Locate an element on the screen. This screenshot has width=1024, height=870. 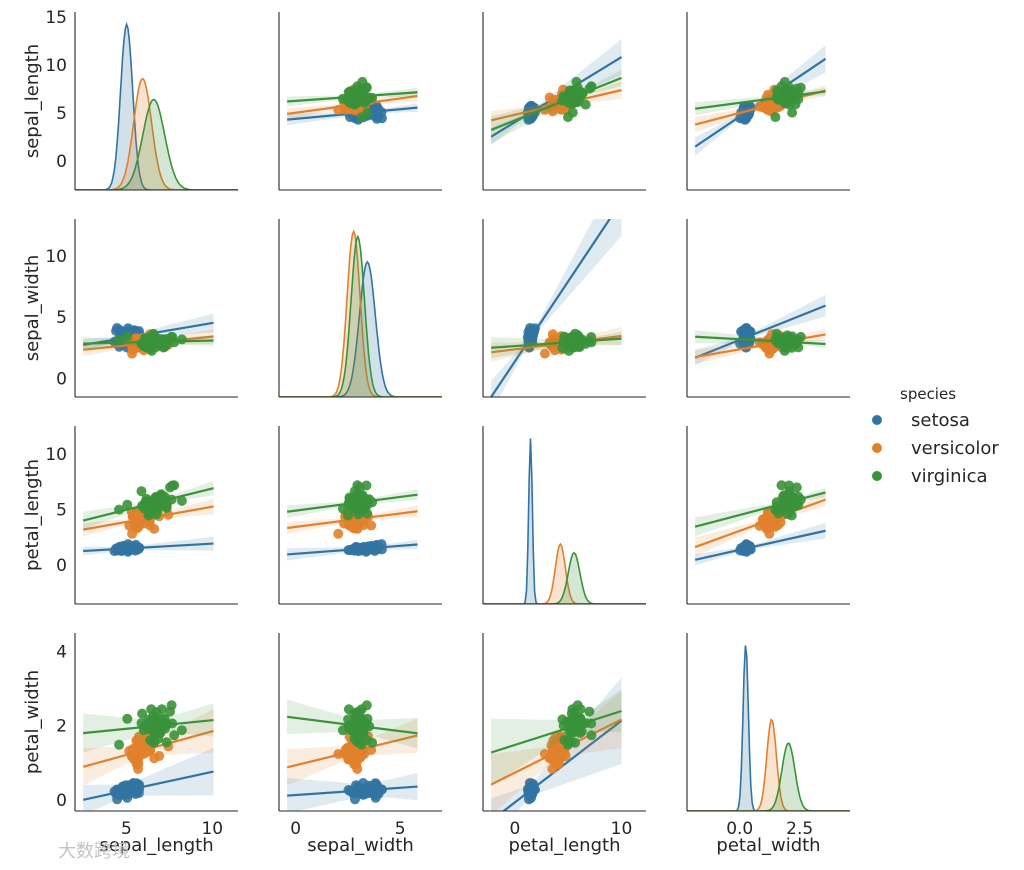
panel-petal_length-vs-sepal_width is located at coordinates (360, 515).